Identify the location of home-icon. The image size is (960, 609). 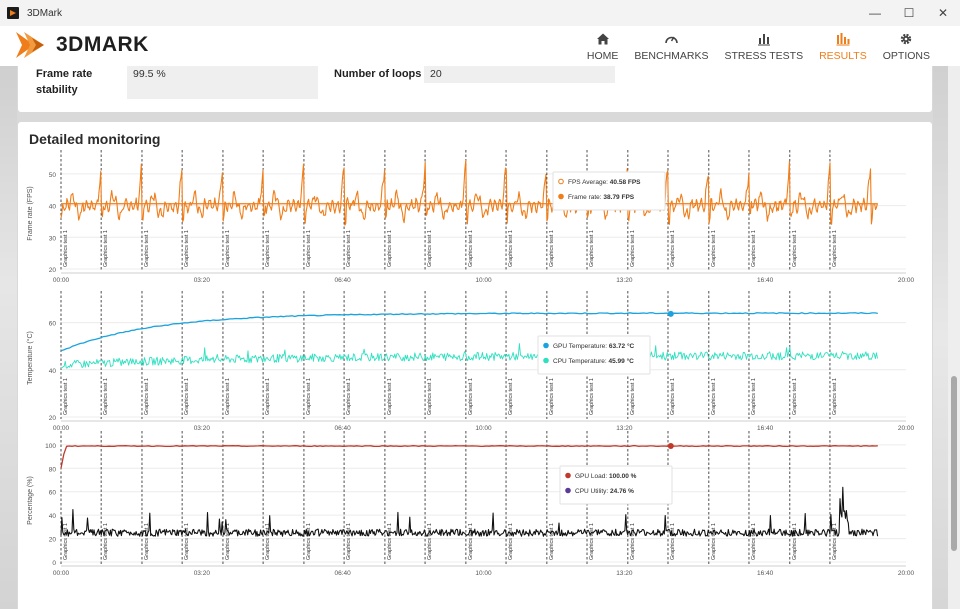
(603, 39).